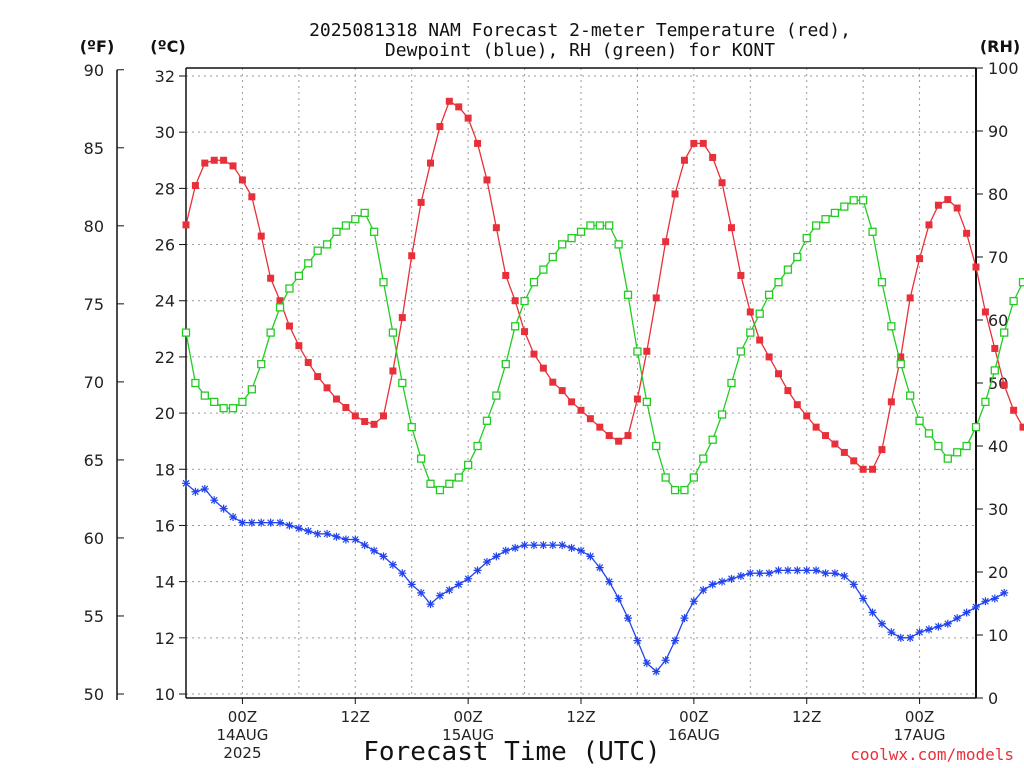 The image size is (1024, 768). I want to click on rh-tick-label: 40, so click(998, 446).